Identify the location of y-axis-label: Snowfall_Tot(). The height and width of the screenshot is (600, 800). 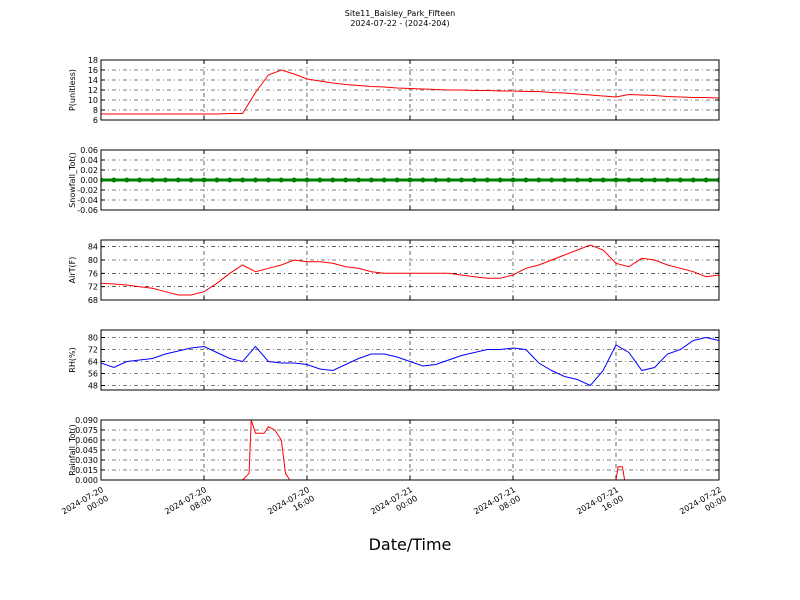
(72, 180).